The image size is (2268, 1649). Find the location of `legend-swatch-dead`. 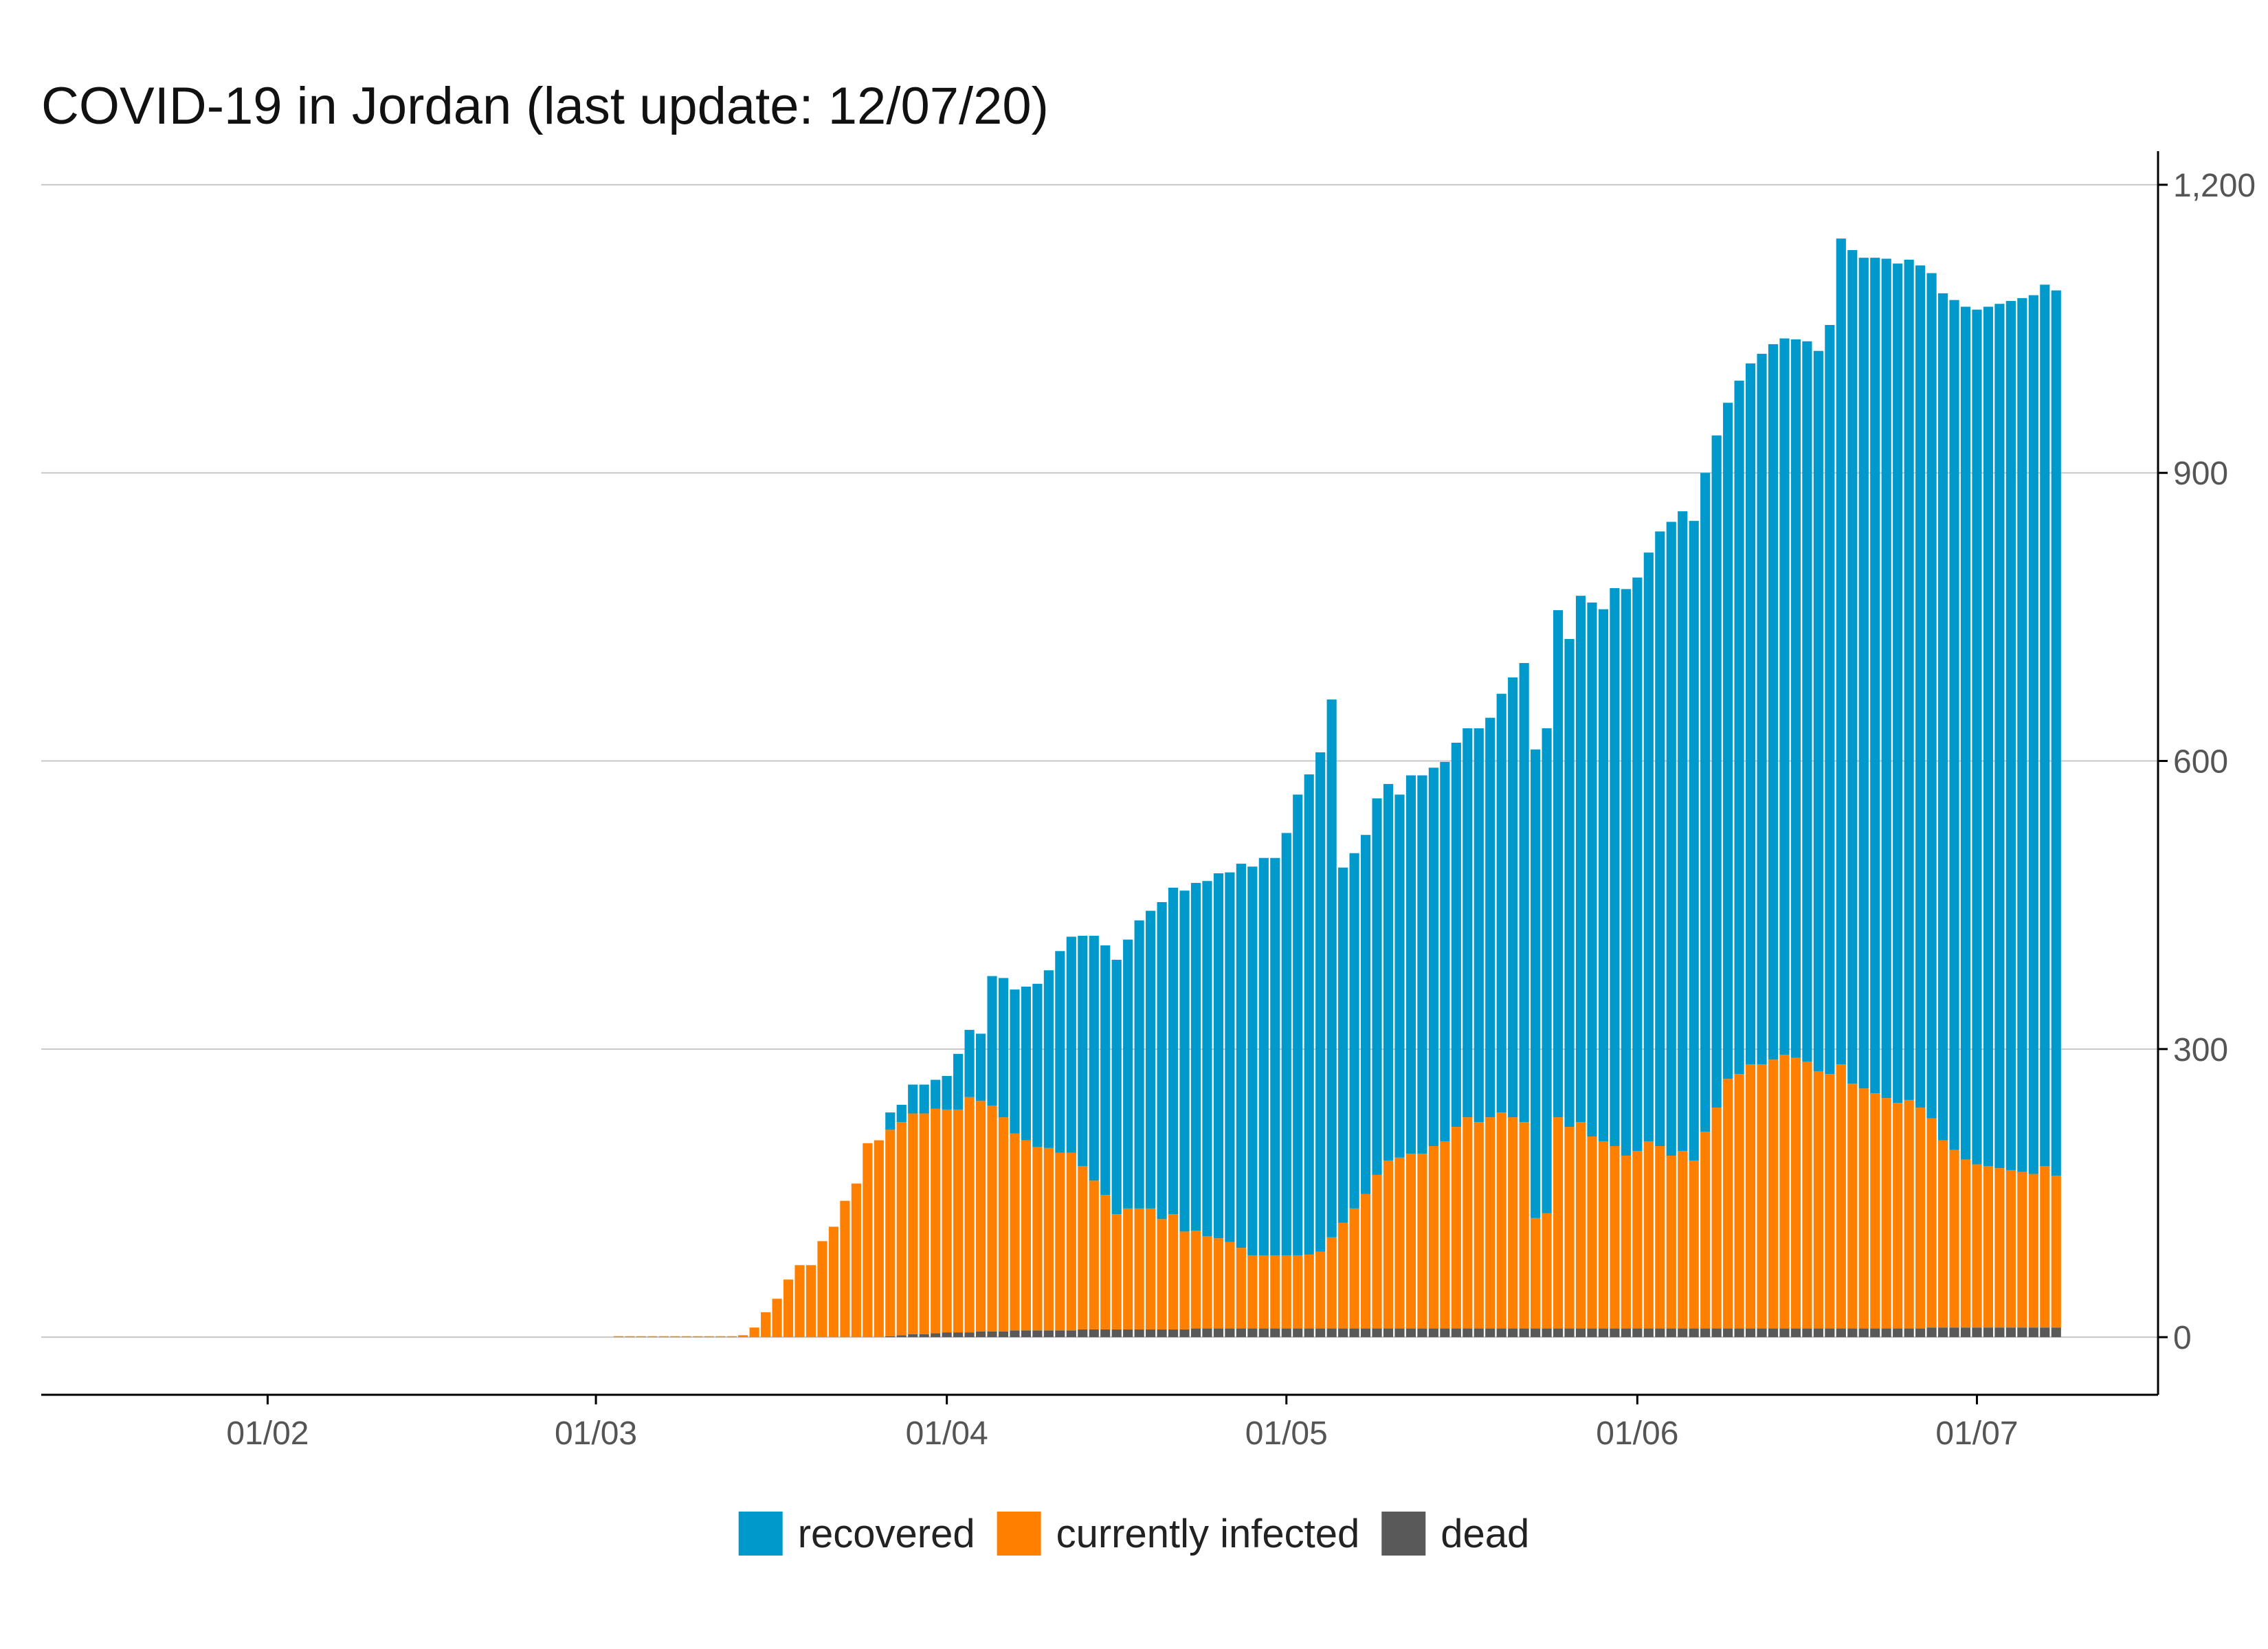

legend-swatch-dead is located at coordinates (1403, 1534).